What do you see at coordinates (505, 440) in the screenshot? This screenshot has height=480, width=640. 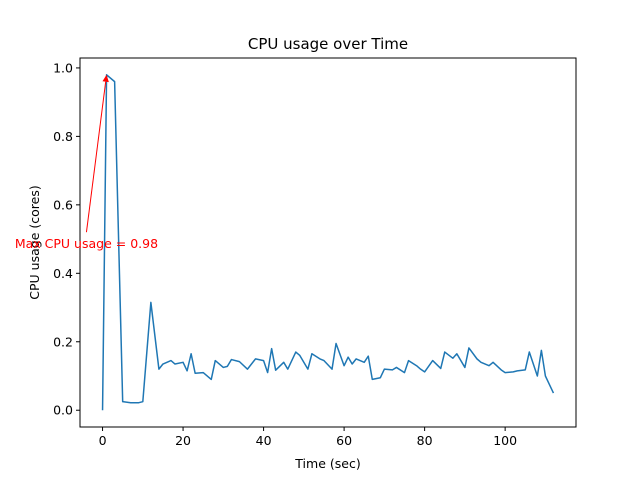 I see `x-tick-label: 100` at bounding box center [505, 440].